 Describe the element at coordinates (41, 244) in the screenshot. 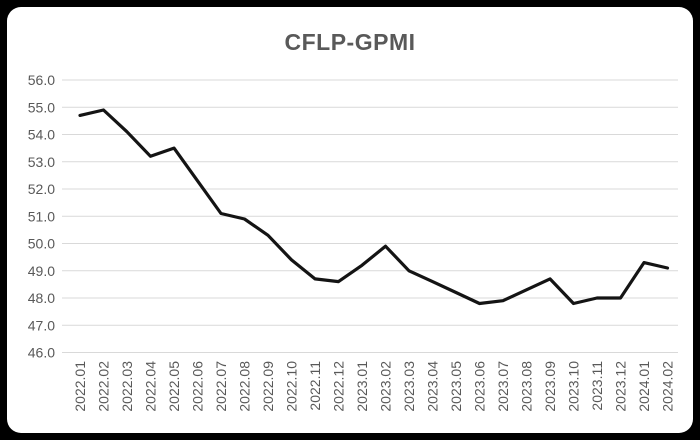

I see `y-tick-label: 50.0` at that location.